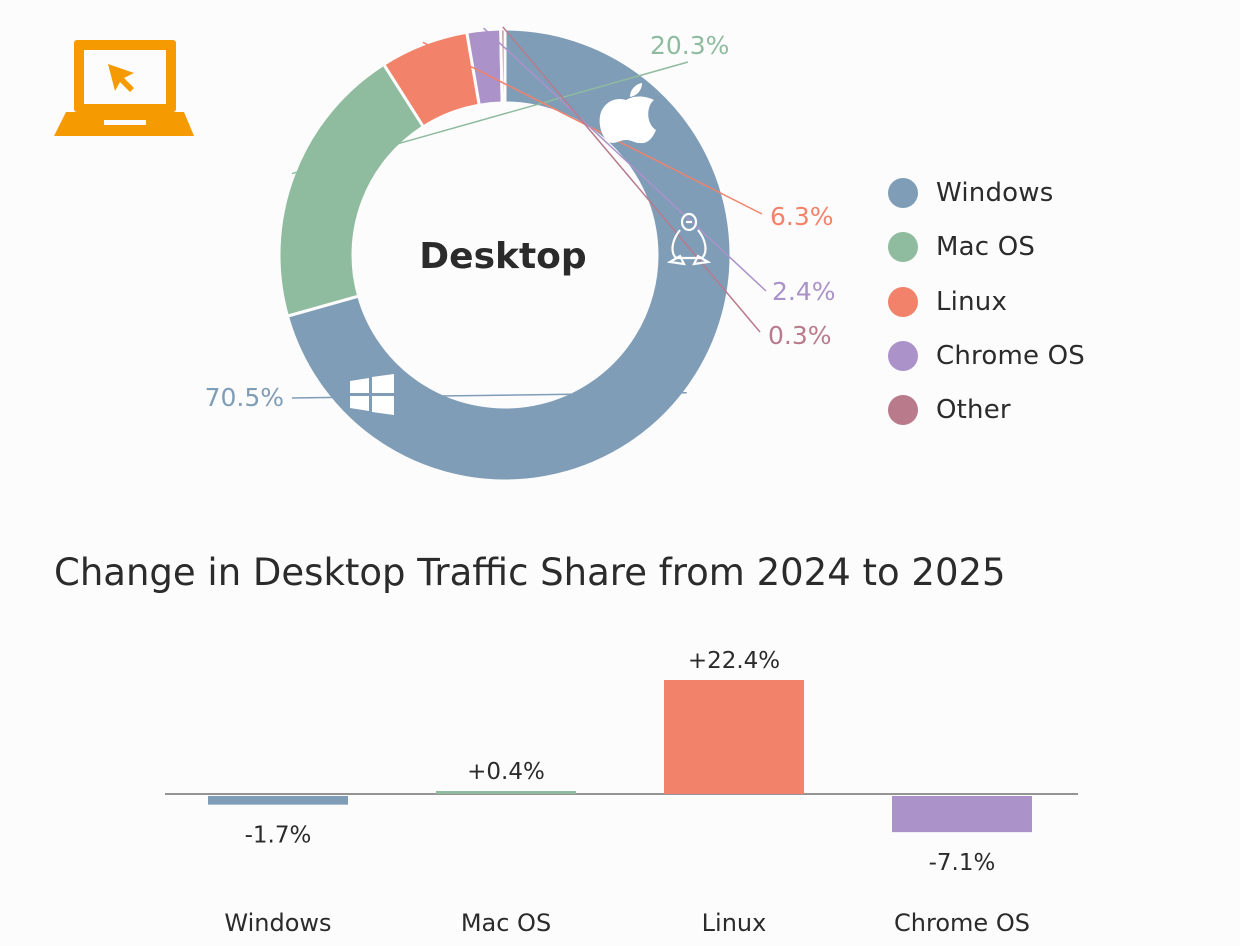 The height and width of the screenshot is (946, 1240). I want to click on legend-item-mac-os: Mac OS, so click(986, 247).